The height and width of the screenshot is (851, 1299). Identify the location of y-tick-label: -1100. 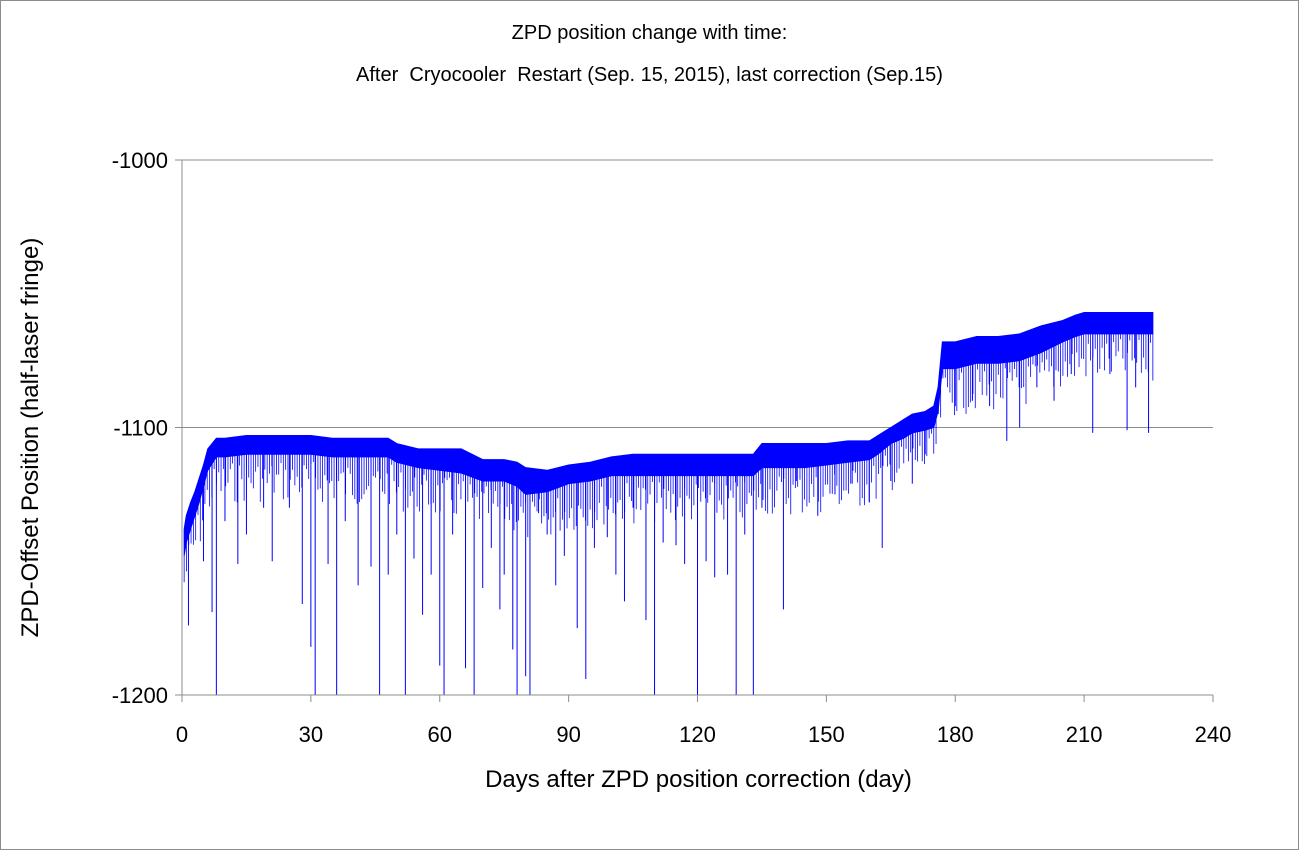
(140, 428).